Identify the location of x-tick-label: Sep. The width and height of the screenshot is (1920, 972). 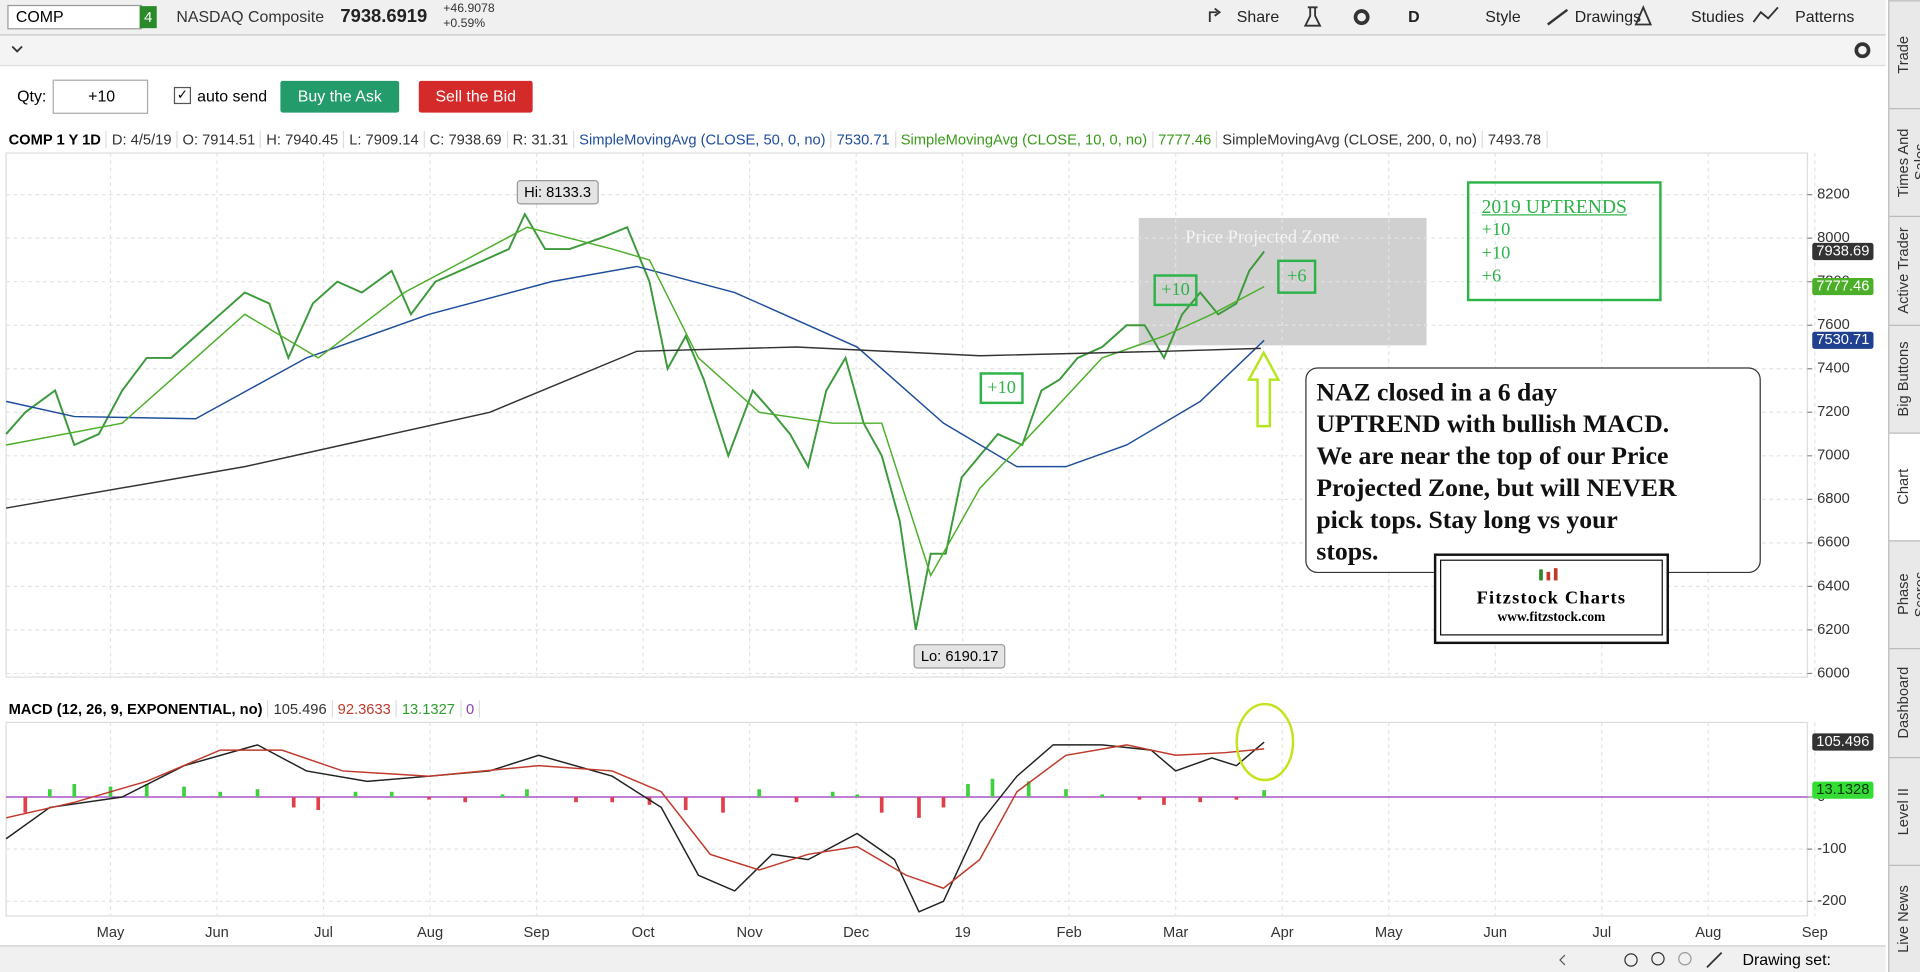
(537, 933).